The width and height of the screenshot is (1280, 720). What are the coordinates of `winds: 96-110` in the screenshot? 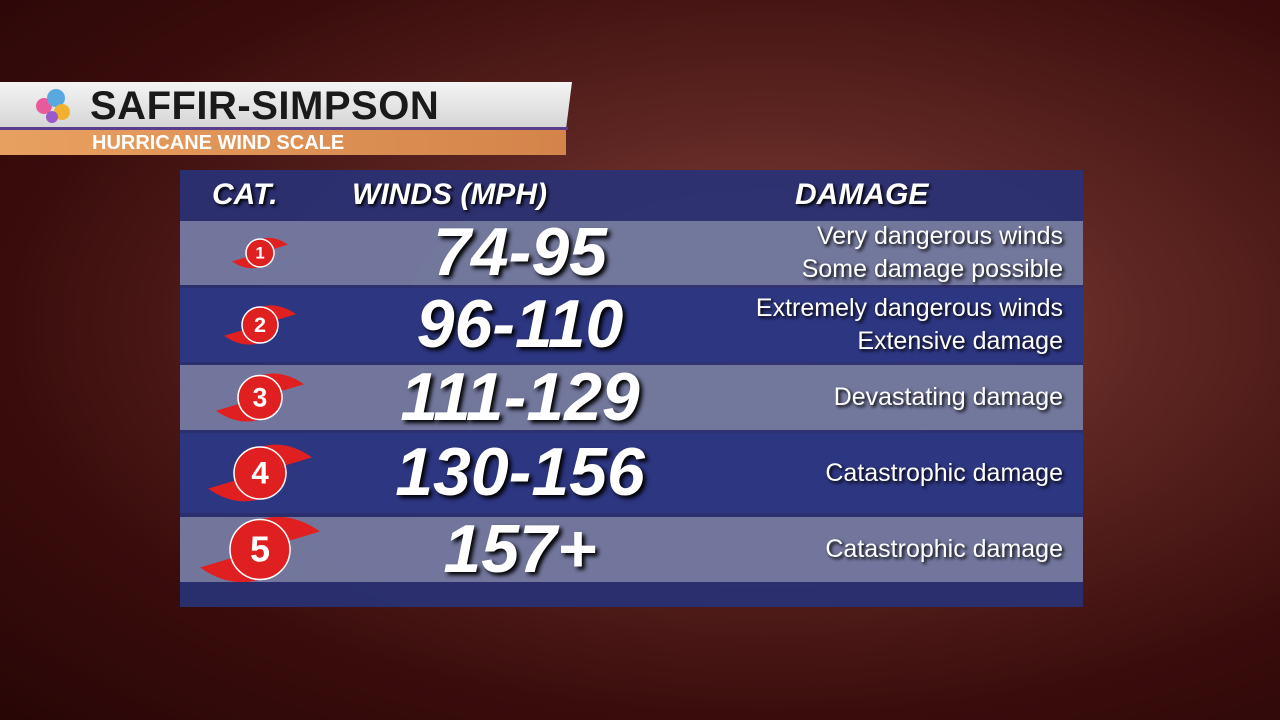 It's located at (520, 324).